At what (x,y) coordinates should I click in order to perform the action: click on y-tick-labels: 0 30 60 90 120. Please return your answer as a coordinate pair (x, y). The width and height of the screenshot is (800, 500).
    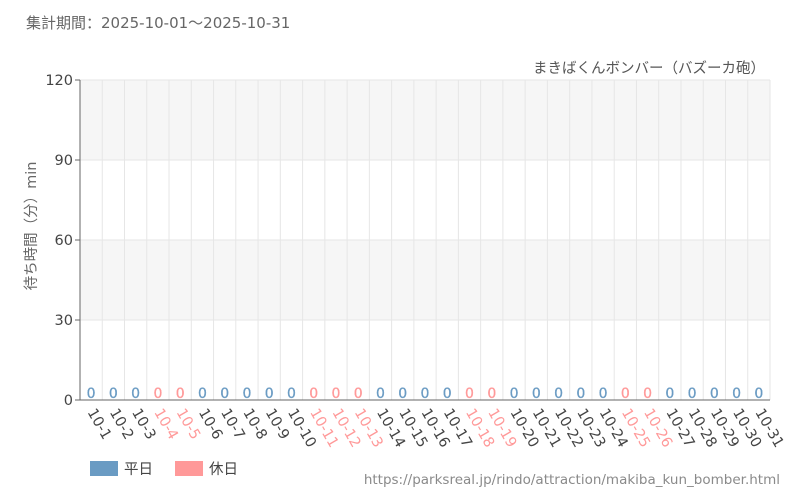
    Looking at the image, I should click on (59, 241).